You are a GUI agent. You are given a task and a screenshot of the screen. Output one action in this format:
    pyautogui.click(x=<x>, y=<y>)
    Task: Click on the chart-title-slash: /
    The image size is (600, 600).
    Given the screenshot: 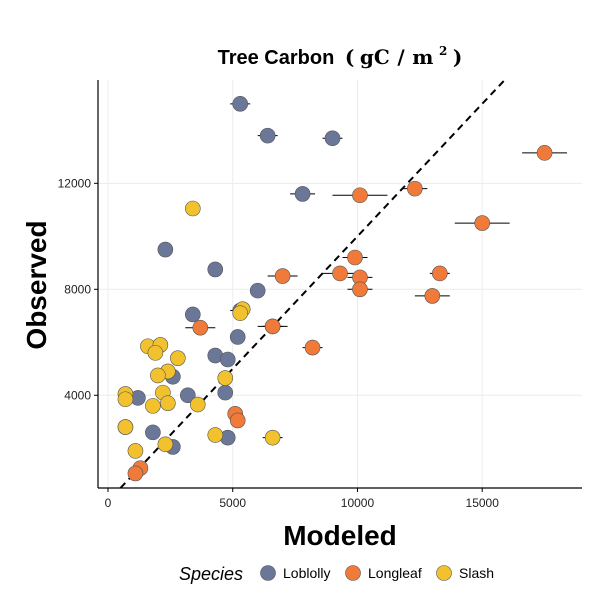 What is the action you would take?
    pyautogui.click(x=401, y=57)
    